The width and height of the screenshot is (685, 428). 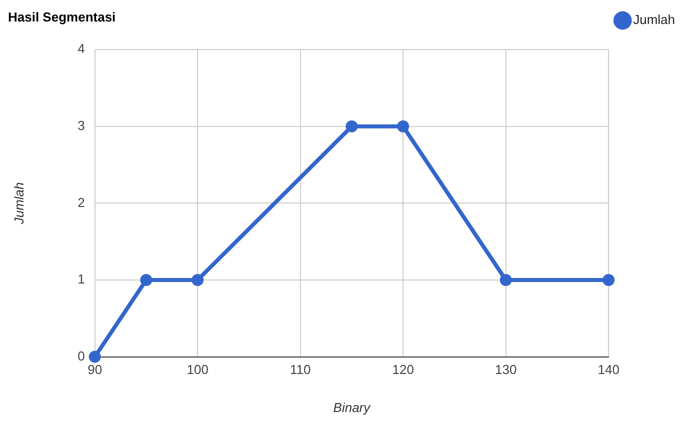 What do you see at coordinates (197, 370) in the screenshot?
I see `x-tick-label: 100` at bounding box center [197, 370].